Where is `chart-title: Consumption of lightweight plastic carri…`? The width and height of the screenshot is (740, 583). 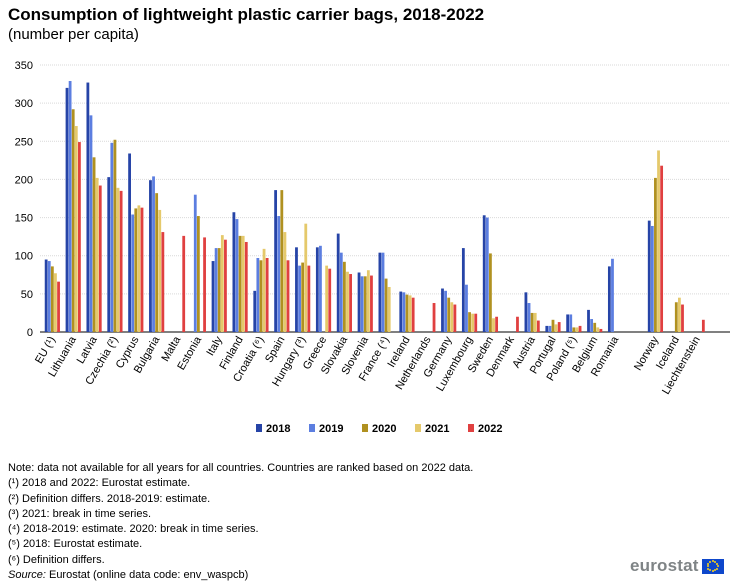 chart-title: Consumption of lightweight plastic carri… is located at coordinates (246, 14).